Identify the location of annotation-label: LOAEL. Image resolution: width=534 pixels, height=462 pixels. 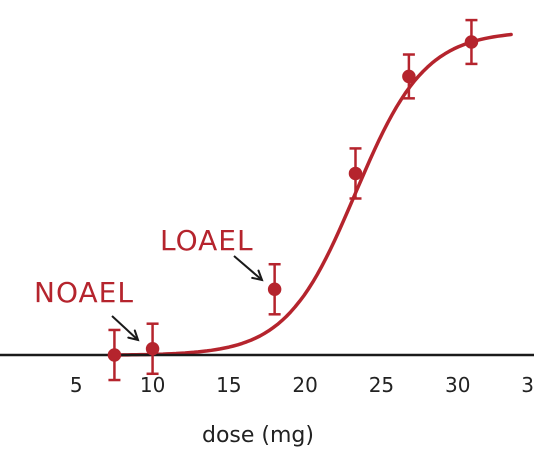
(207, 240).